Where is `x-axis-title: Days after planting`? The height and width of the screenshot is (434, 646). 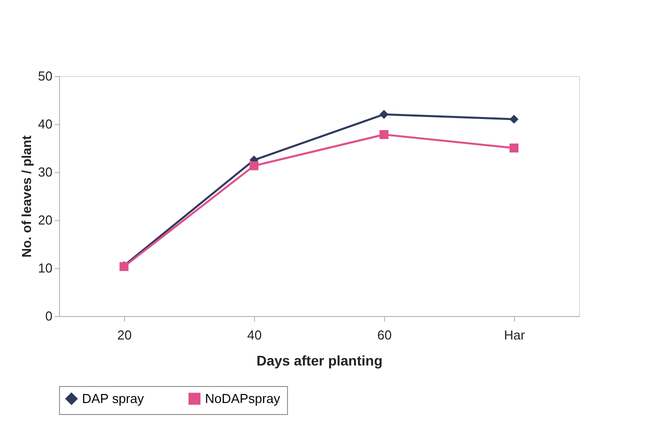 x-axis-title: Days after planting is located at coordinates (319, 360).